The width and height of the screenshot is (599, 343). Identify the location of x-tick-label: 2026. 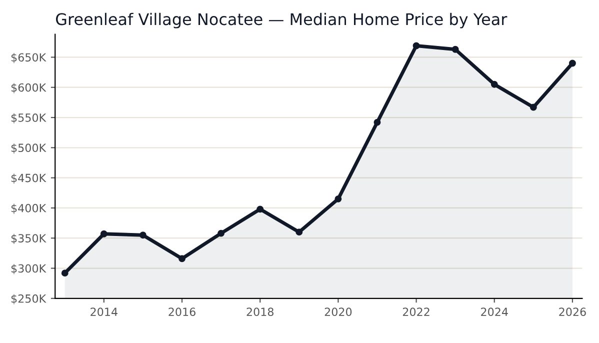
(572, 312).